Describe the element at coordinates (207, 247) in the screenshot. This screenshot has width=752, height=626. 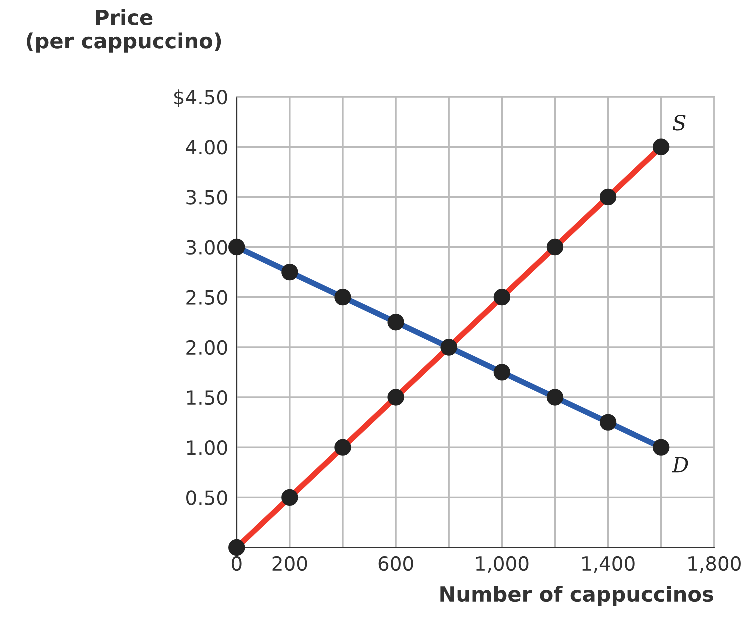
I see `y-tick-label: 3.00` at that location.